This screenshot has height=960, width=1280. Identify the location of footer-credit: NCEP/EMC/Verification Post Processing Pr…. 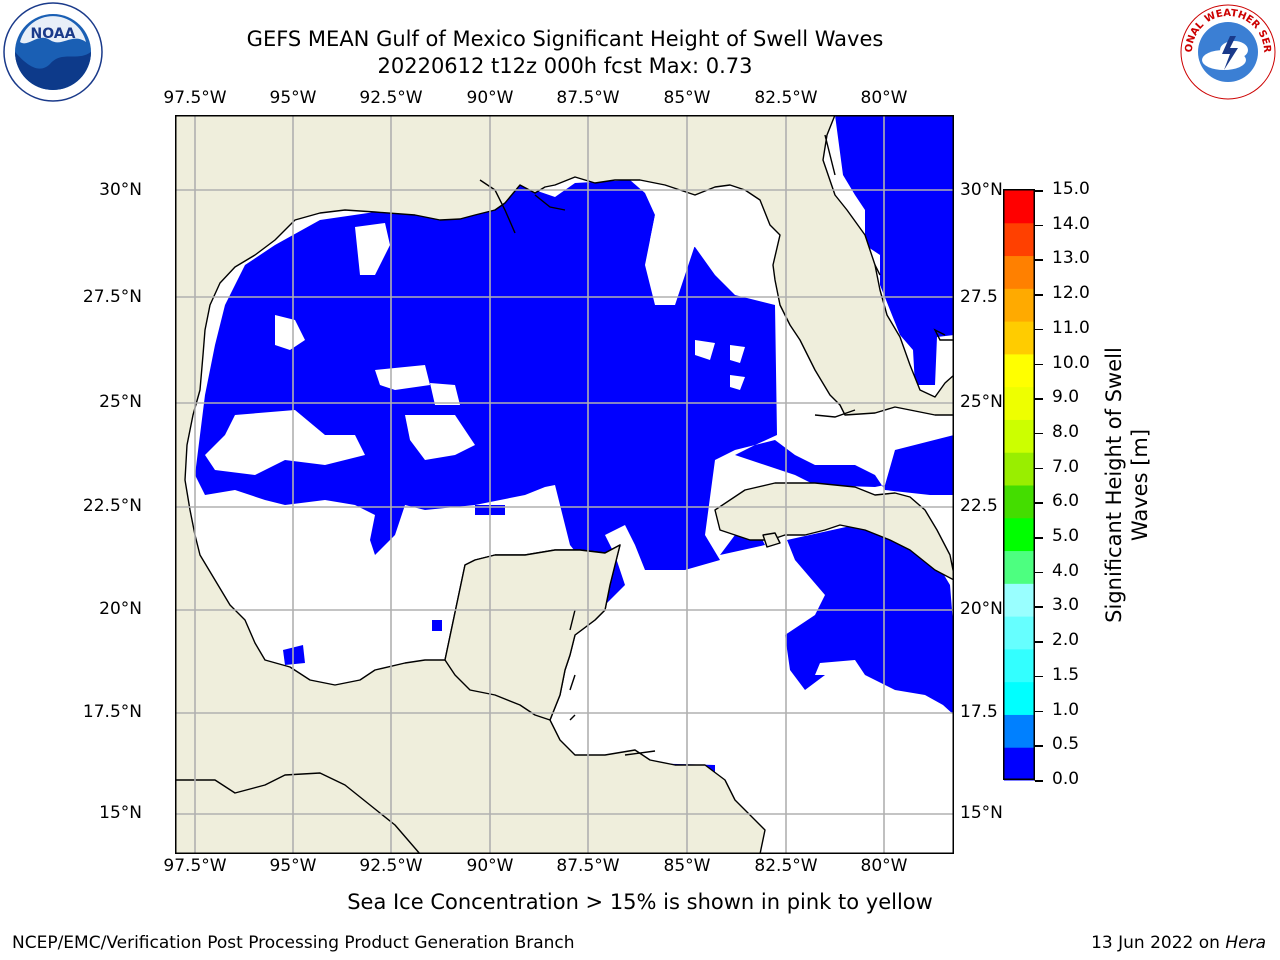
(293, 943).